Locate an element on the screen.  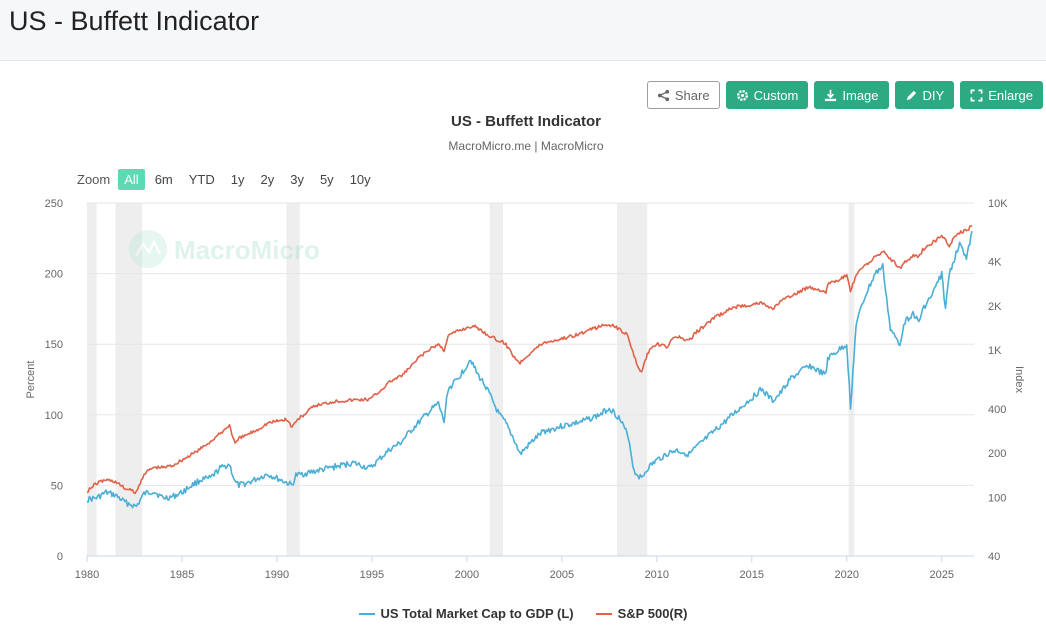
chart-title: US - Buffett Indicator is located at coordinates (526, 121).